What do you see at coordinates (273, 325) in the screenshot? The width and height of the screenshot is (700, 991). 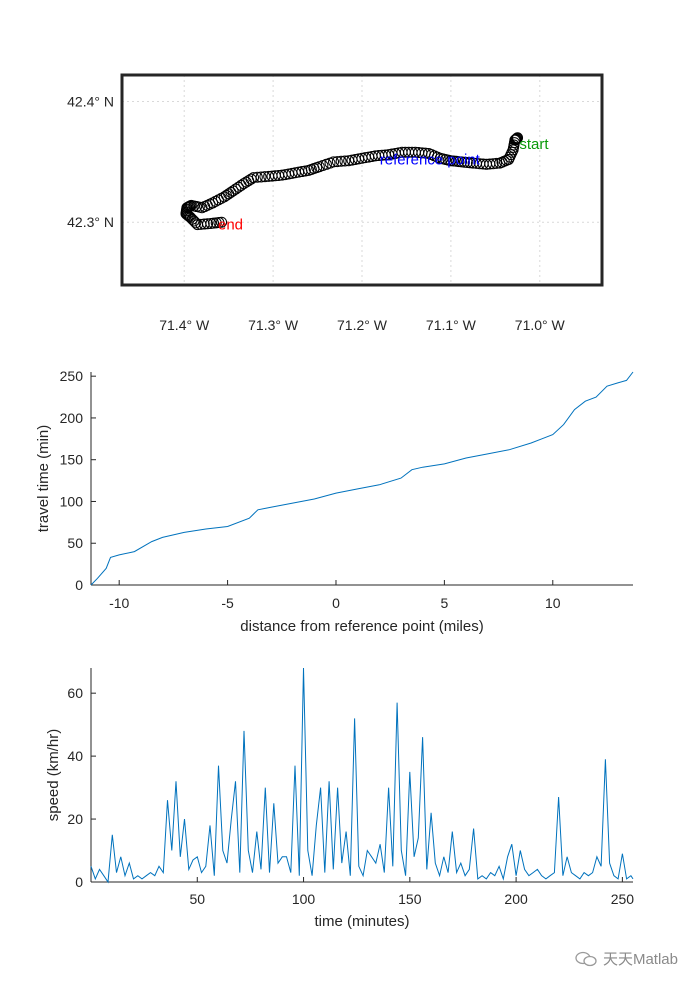 I see `map-lon-tick-label: 71.3° W` at bounding box center [273, 325].